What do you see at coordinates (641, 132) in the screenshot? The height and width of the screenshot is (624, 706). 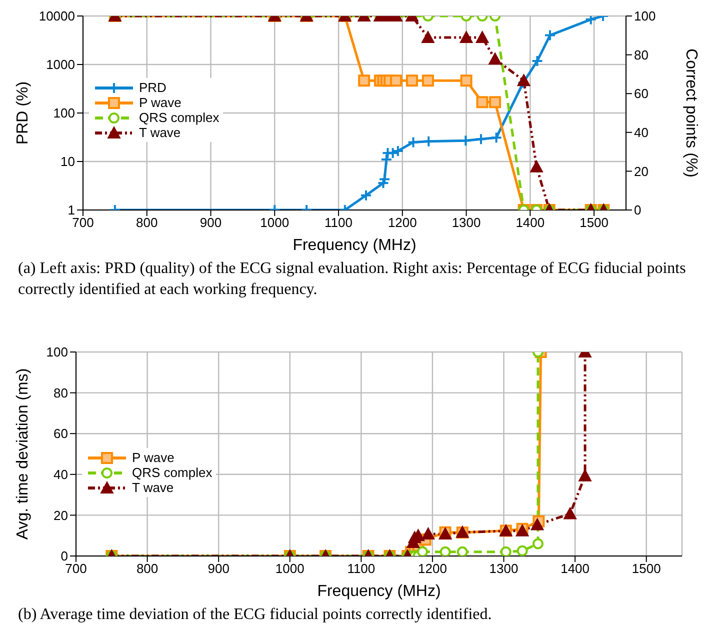 I see `y2-tick-label: 40` at bounding box center [641, 132].